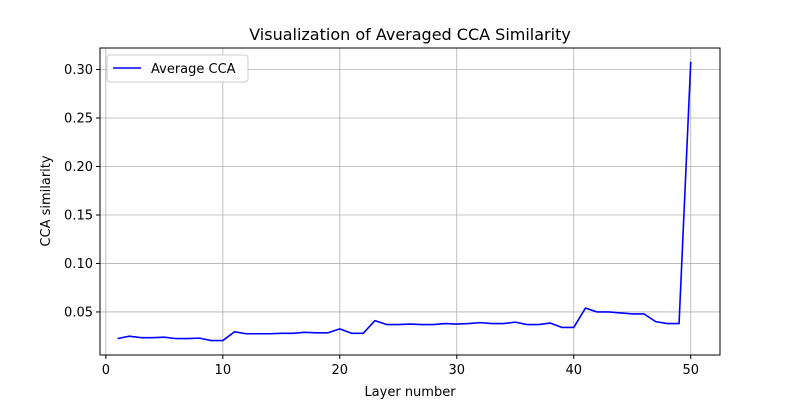 This screenshot has height=400, width=800. I want to click on y-tick-label: 0.30, so click(78, 70).